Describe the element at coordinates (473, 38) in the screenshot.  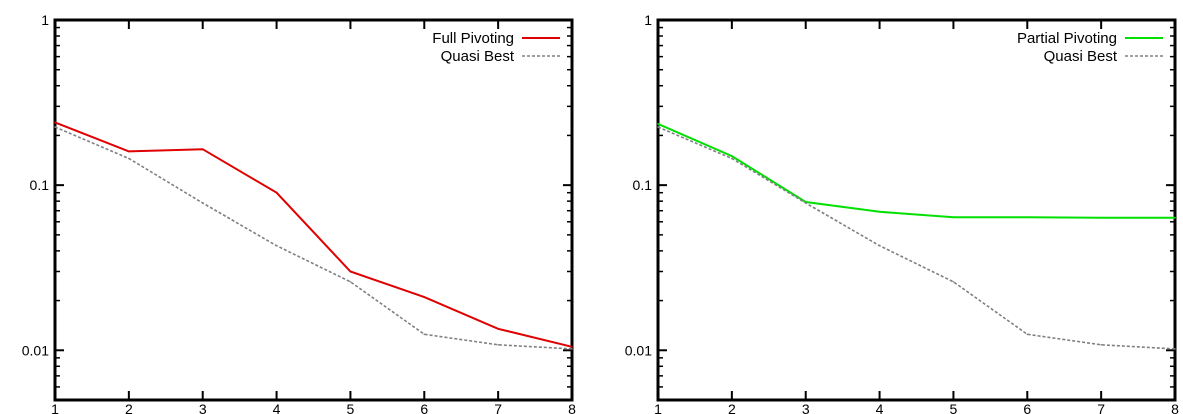
I see `legend-label: Full Pivoting` at that location.